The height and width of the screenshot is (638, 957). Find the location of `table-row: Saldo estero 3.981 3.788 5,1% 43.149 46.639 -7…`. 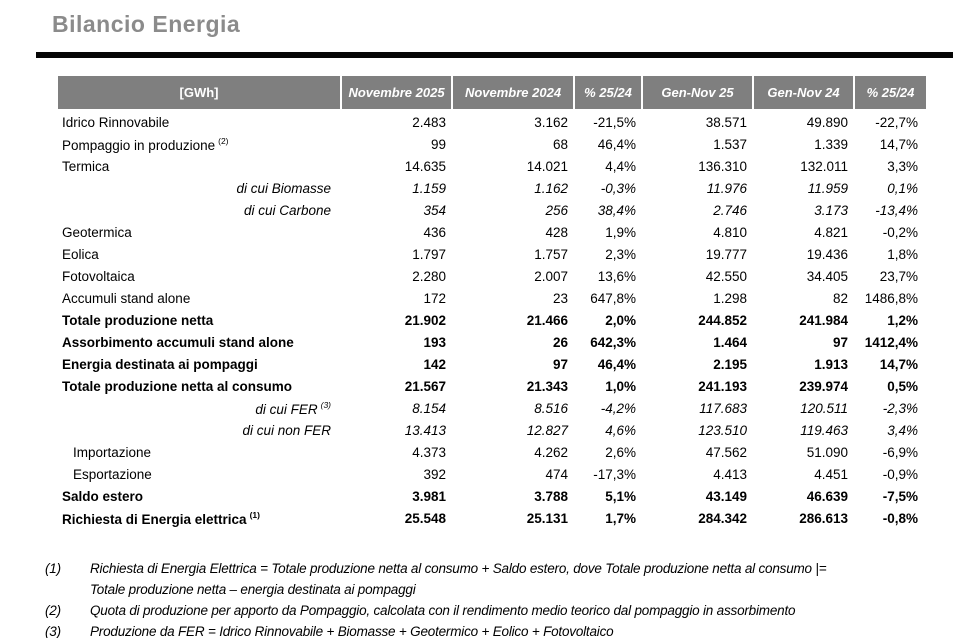

table-row: Saldo estero 3.981 3.788 5,1% 43.149 46.639 -7… is located at coordinates (492, 496).